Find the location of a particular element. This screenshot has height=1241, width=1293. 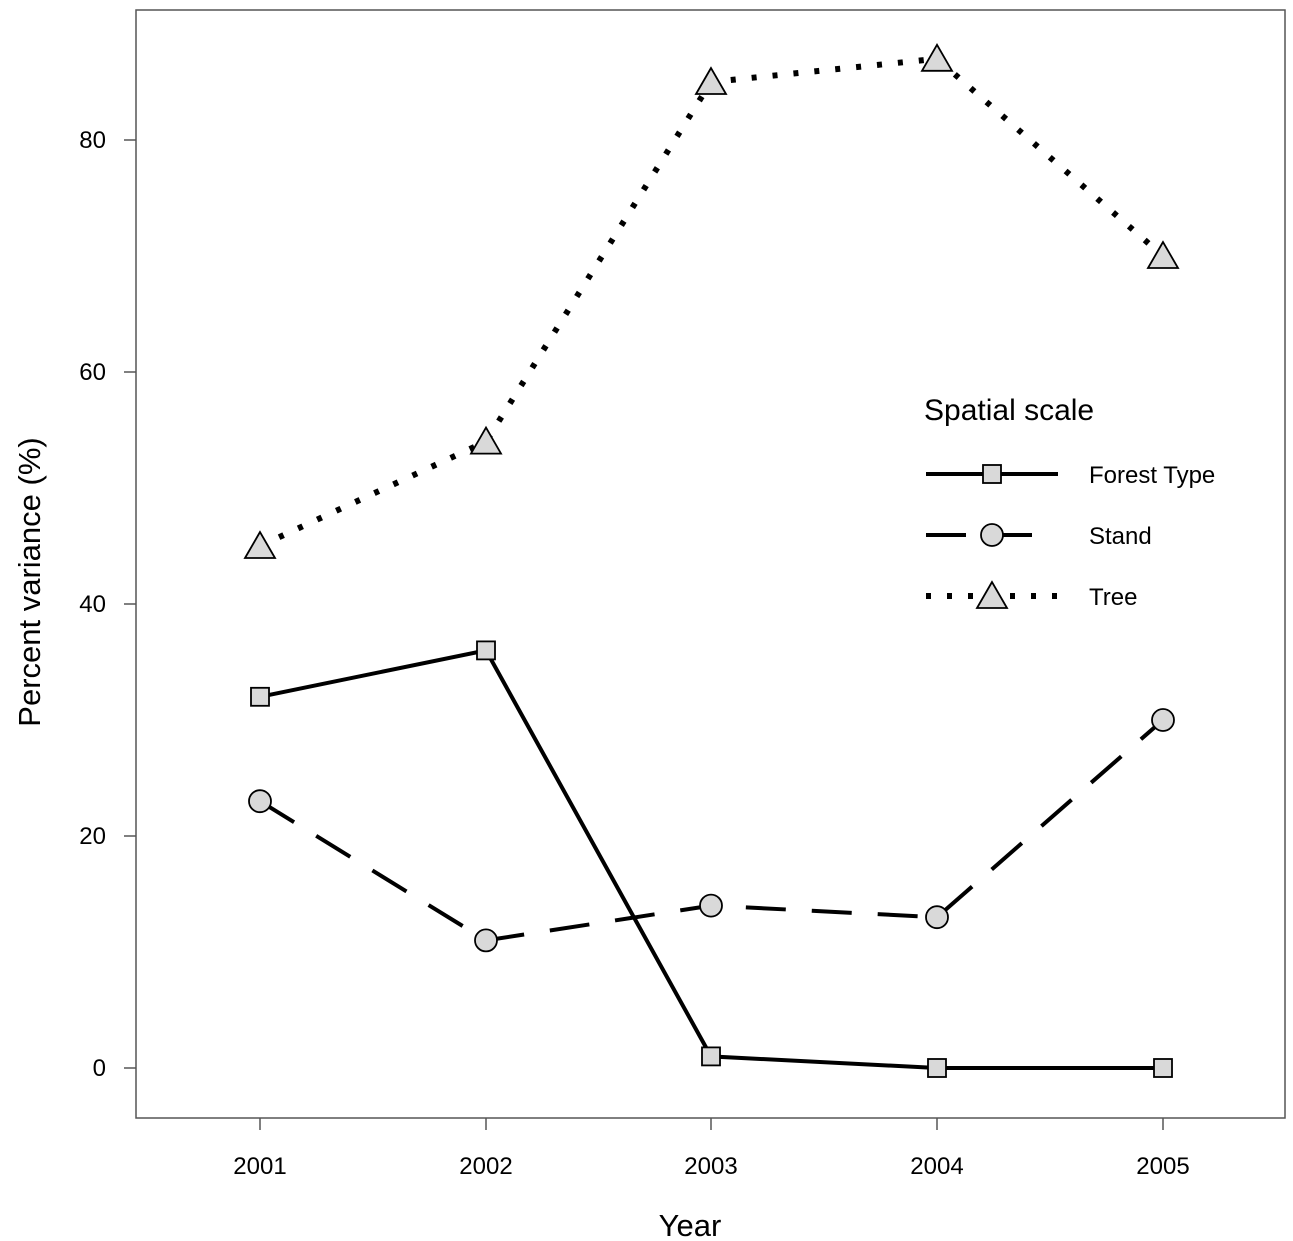

series-stand is located at coordinates (711, 830).